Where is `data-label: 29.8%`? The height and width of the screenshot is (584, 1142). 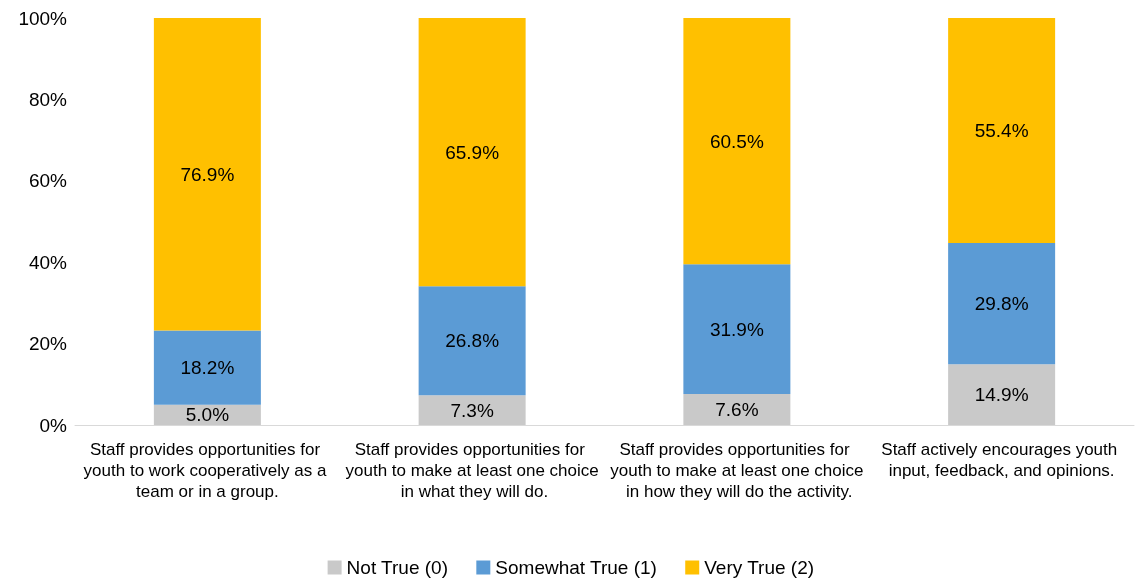 data-label: 29.8% is located at coordinates (1001, 304).